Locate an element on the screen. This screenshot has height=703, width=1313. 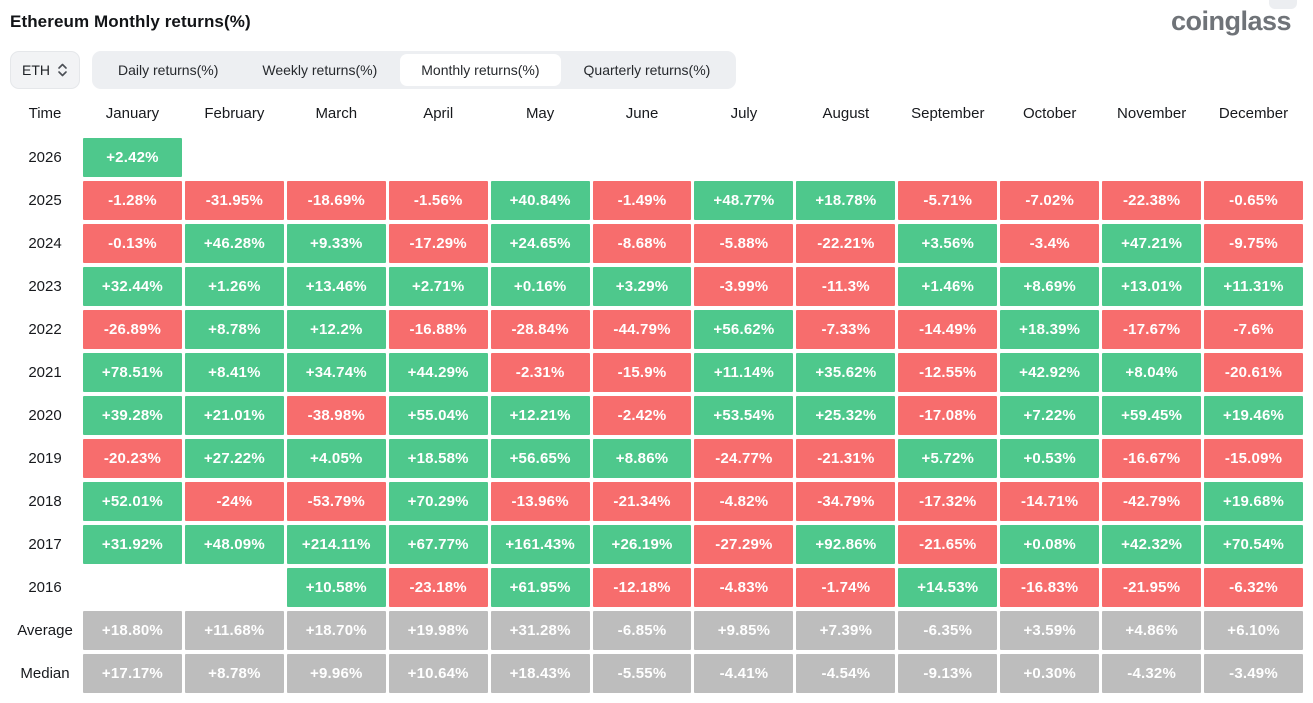
return-cell: -4.83% is located at coordinates (744, 587).